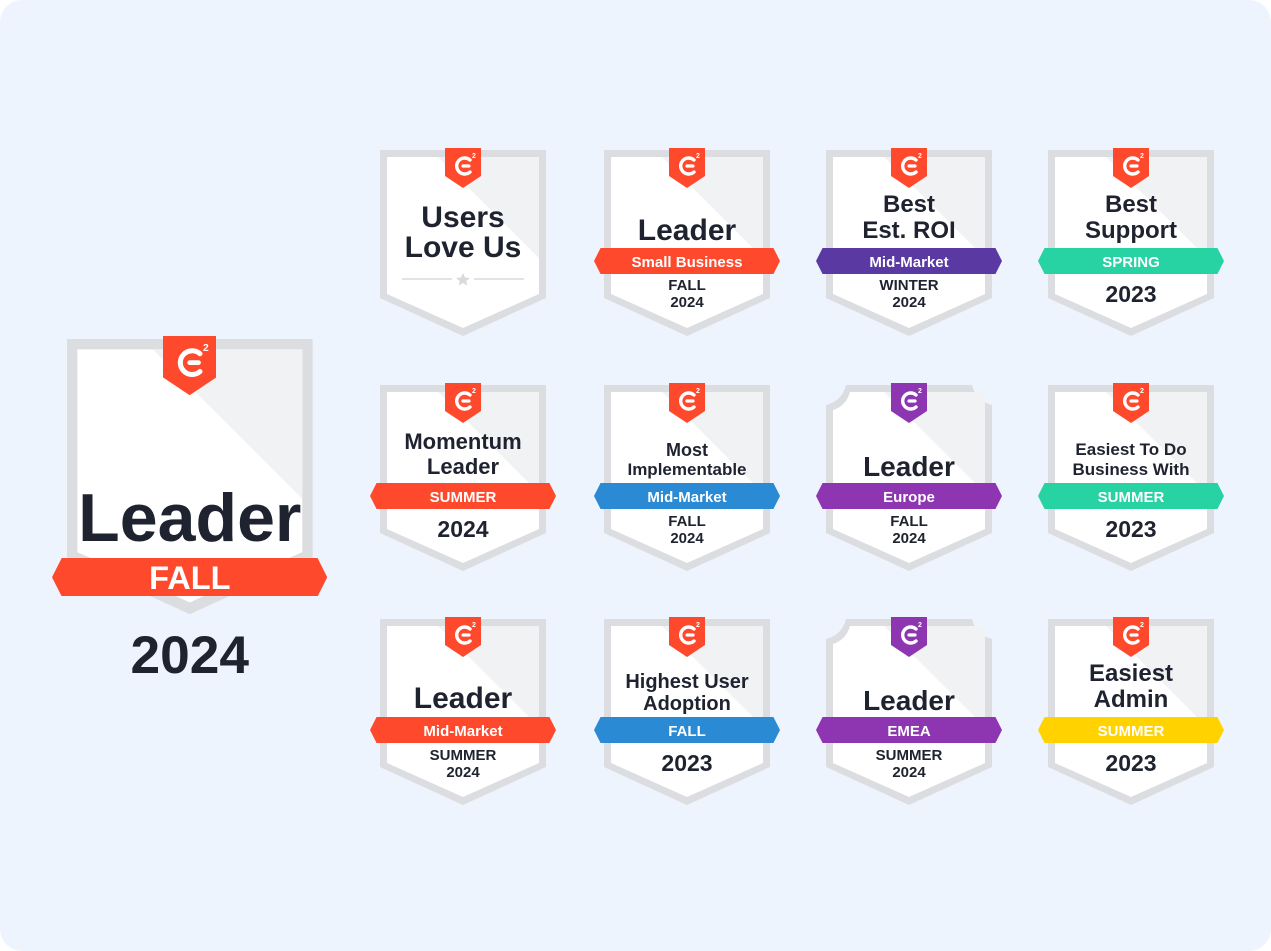 The image size is (1271, 951). What do you see at coordinates (463, 247) in the screenshot?
I see `badge-title-line: Love Us` at bounding box center [463, 247].